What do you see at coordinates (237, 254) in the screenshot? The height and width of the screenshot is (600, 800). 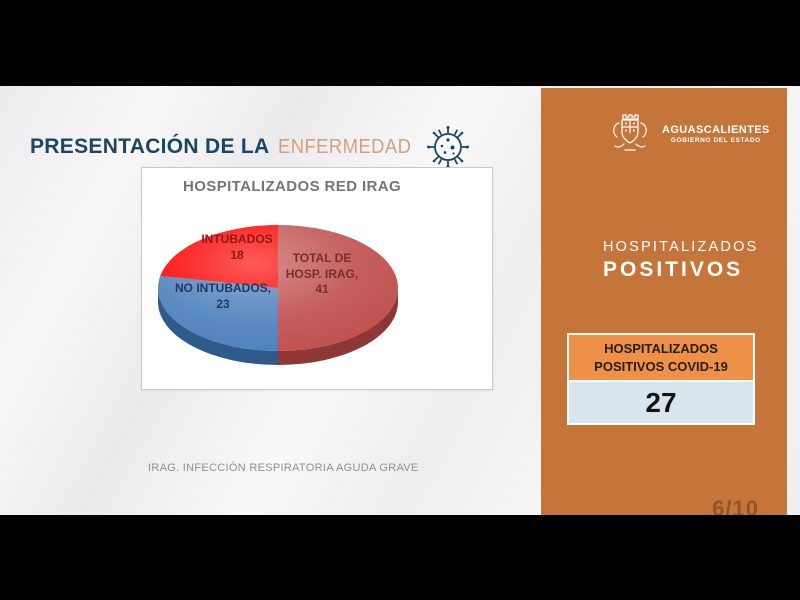 I see `pie-label-intubados-value: 18` at bounding box center [237, 254].